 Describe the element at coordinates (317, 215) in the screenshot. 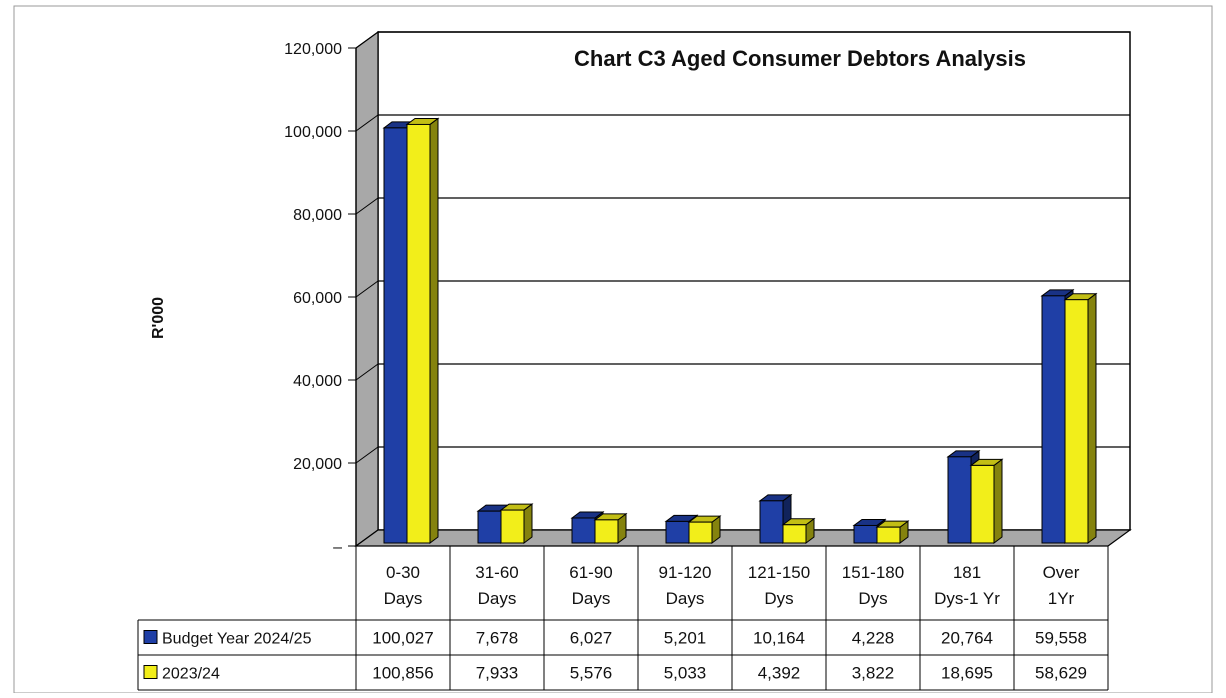

I see `y-tick-label: 80,000` at that location.